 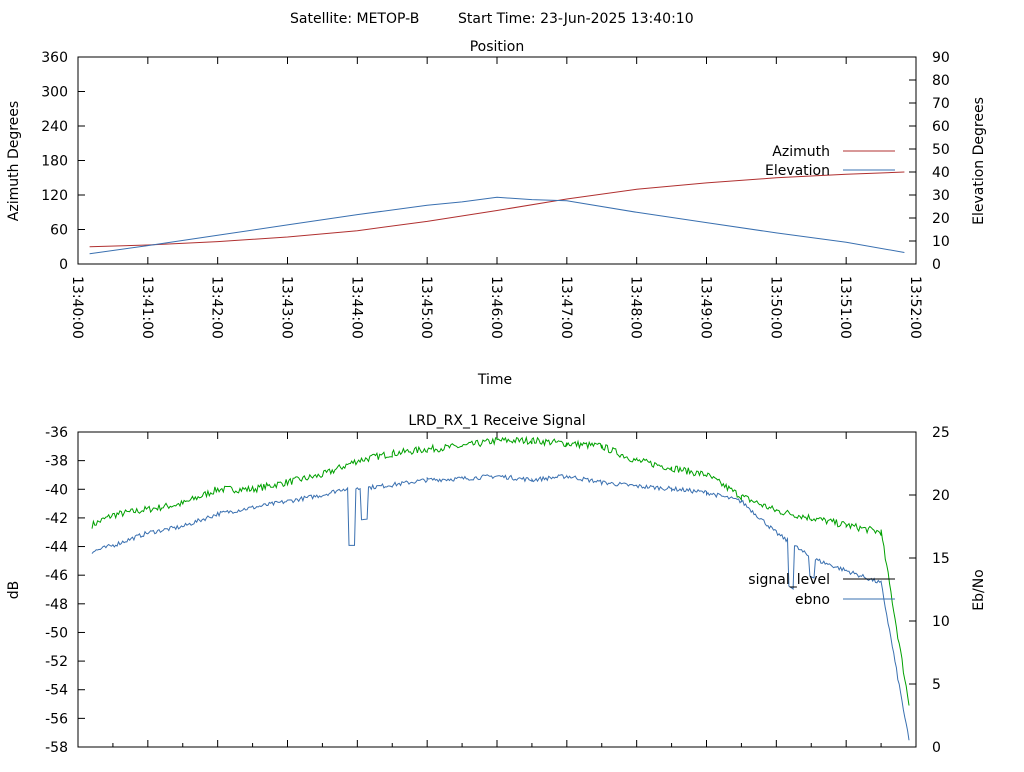 What do you see at coordinates (941, 622) in the screenshot?
I see `ebno-tick-label-2: 10` at bounding box center [941, 622].